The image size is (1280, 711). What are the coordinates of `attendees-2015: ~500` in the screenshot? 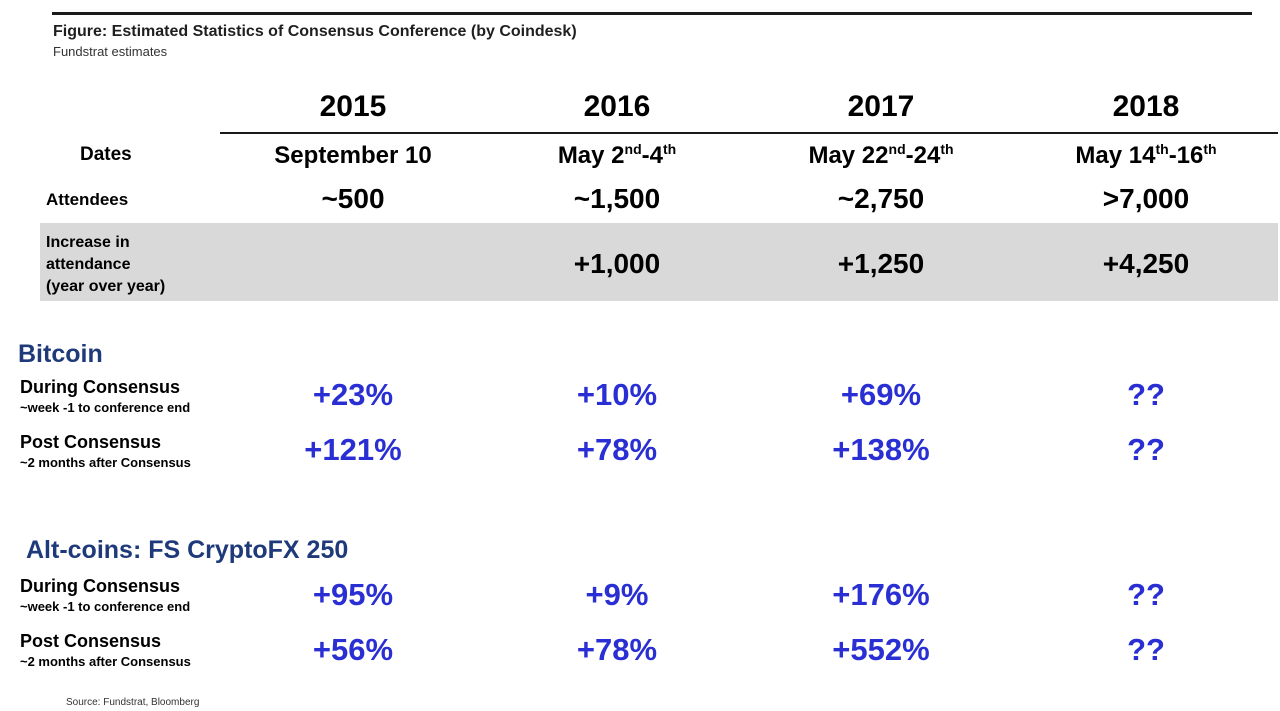 It's located at (353, 198).